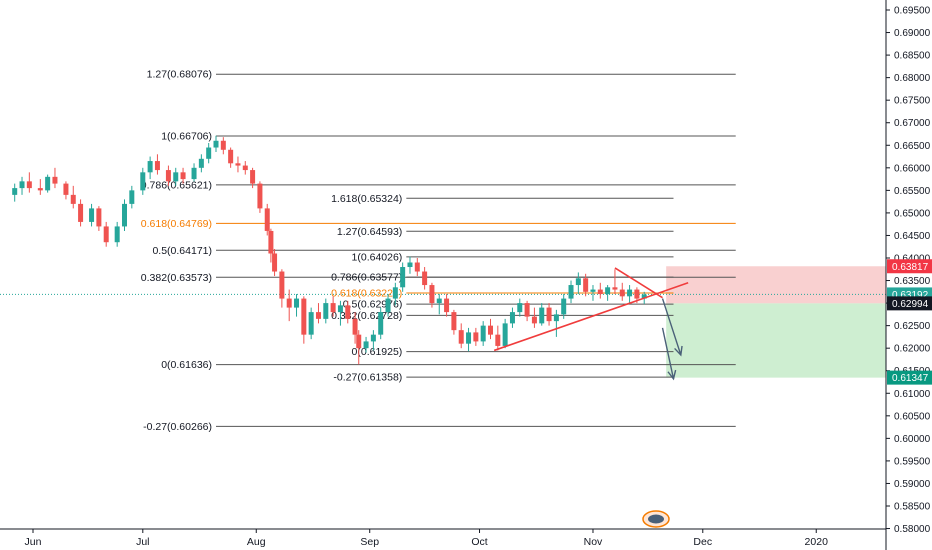 This screenshot has height=550, width=932. I want to click on time-axis: Jun Jul Aug Sep Oct Nov Dec 2020, so click(443, 538).